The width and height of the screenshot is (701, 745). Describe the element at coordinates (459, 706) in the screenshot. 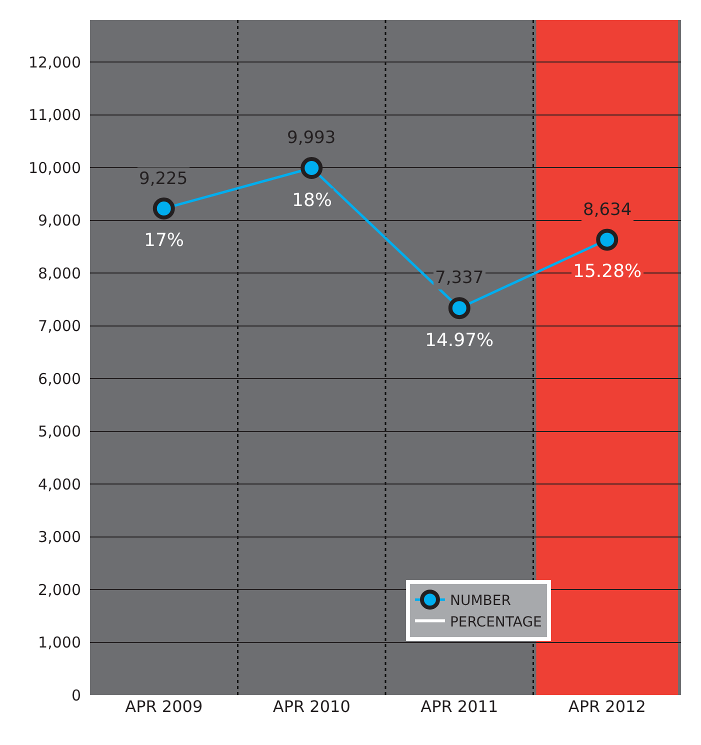

I see `x-tick-label: APR 2011` at that location.